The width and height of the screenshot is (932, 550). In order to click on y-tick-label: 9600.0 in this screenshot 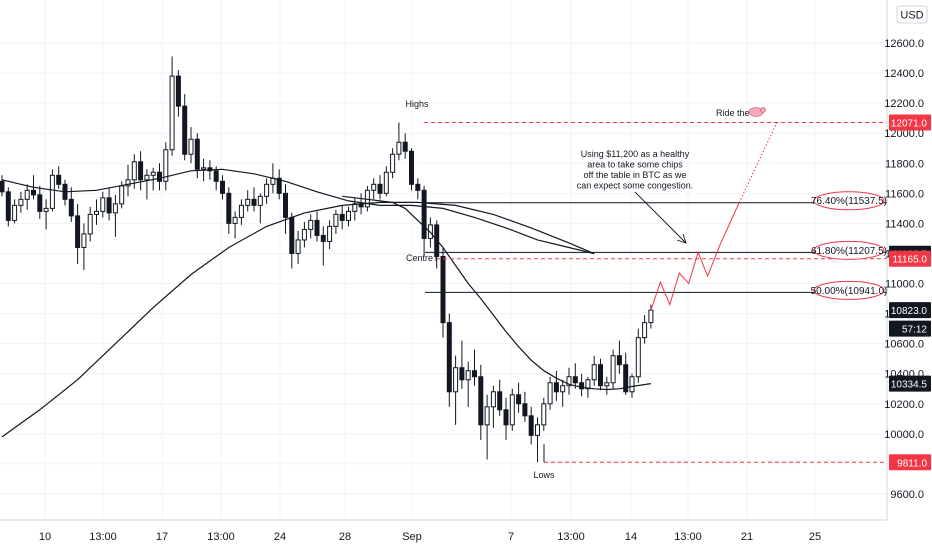, I will do `click(907, 495)`.